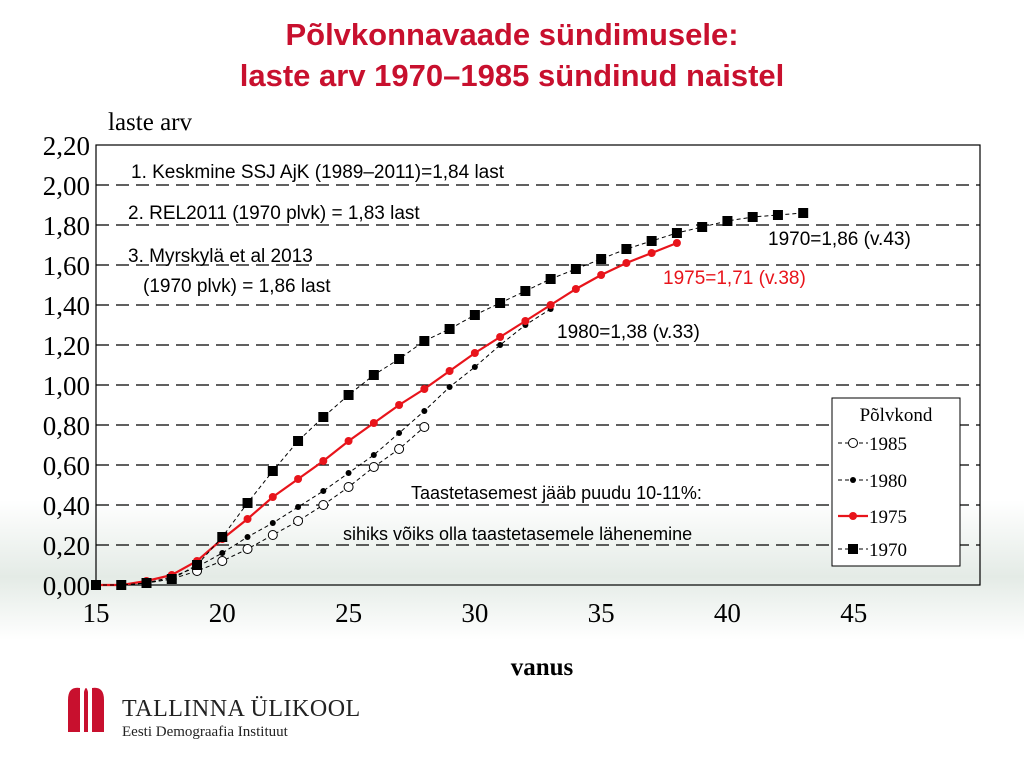 The width and height of the screenshot is (1024, 768). Describe the element at coordinates (727, 613) in the screenshot. I see `x-tick-label: 40` at that location.